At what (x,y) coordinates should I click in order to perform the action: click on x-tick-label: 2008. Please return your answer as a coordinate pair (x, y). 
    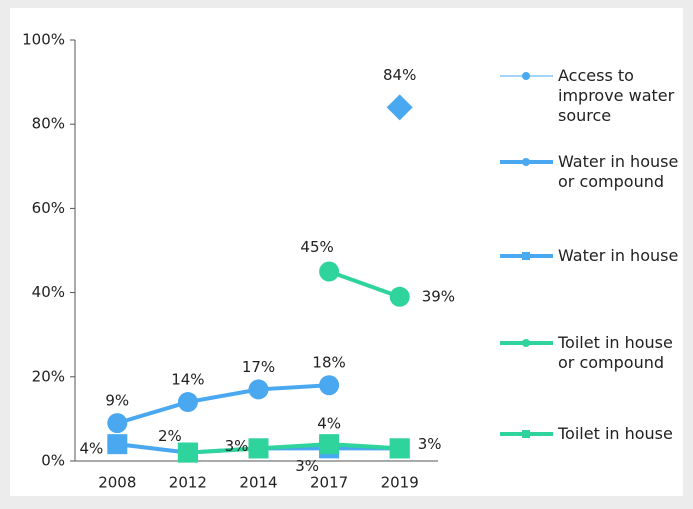
    Looking at the image, I should click on (117, 483).